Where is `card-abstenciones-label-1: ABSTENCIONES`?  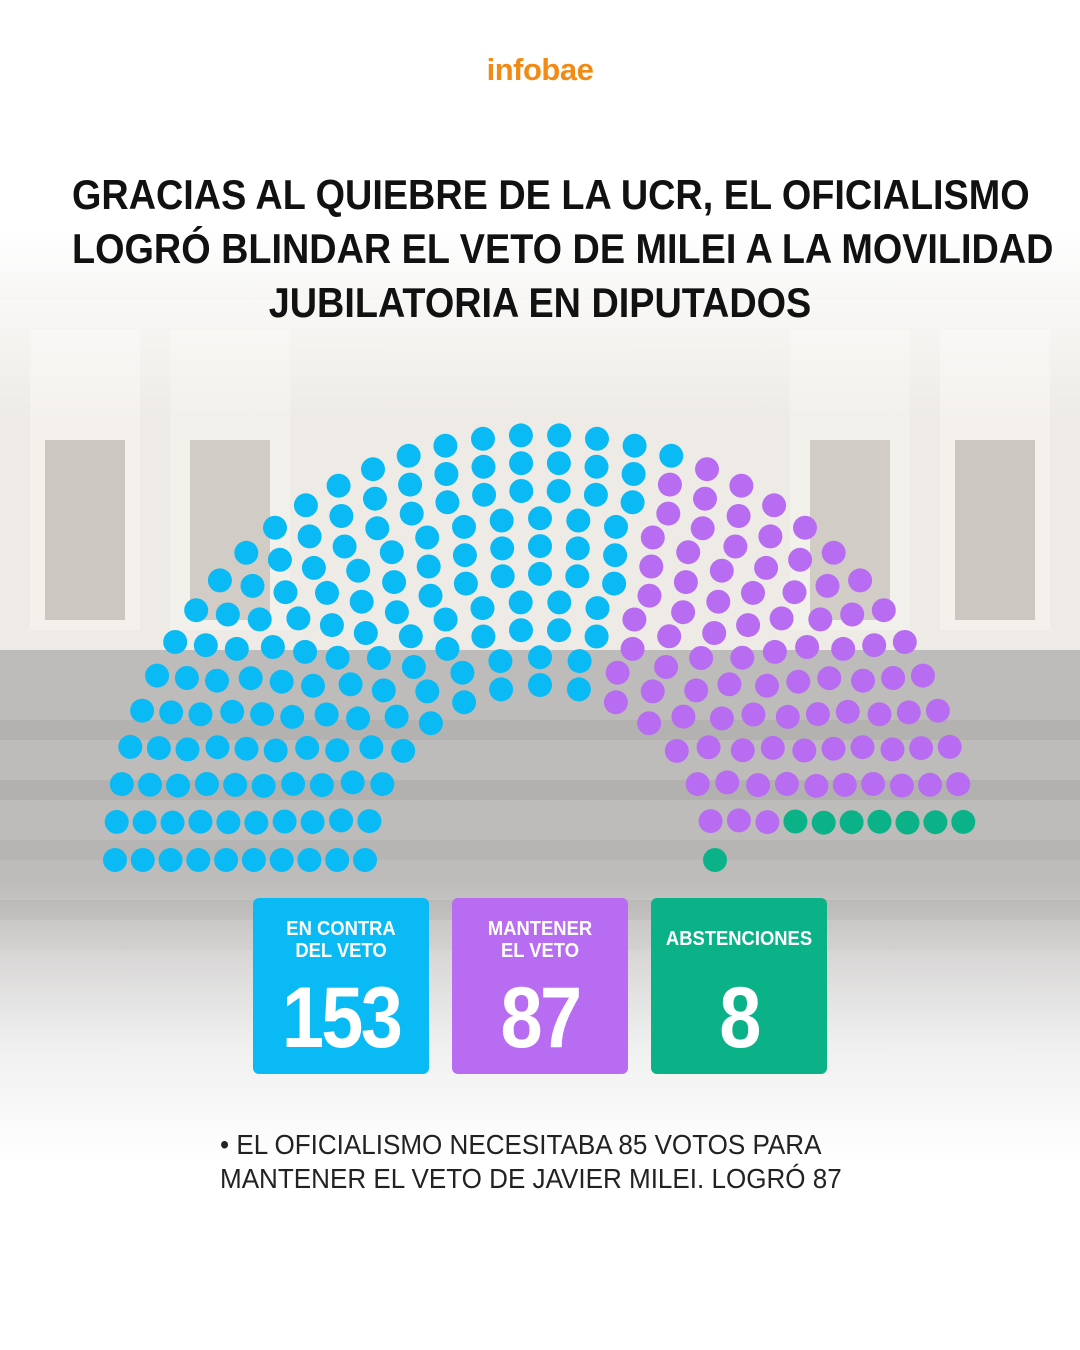 card-abstenciones-label-1: ABSTENCIONES is located at coordinates (739, 939).